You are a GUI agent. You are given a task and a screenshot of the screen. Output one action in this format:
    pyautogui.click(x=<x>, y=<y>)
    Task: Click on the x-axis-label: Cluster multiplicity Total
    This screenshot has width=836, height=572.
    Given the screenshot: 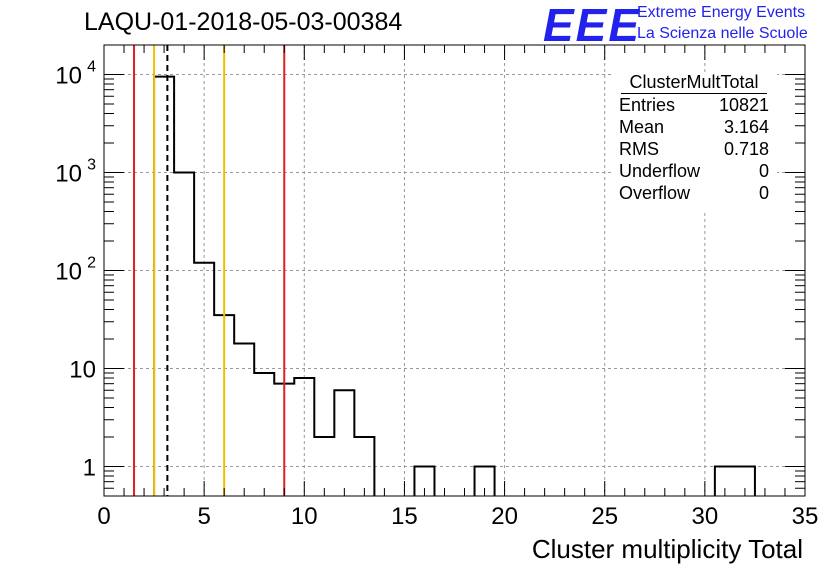 What is the action you would take?
    pyautogui.click(x=667, y=549)
    